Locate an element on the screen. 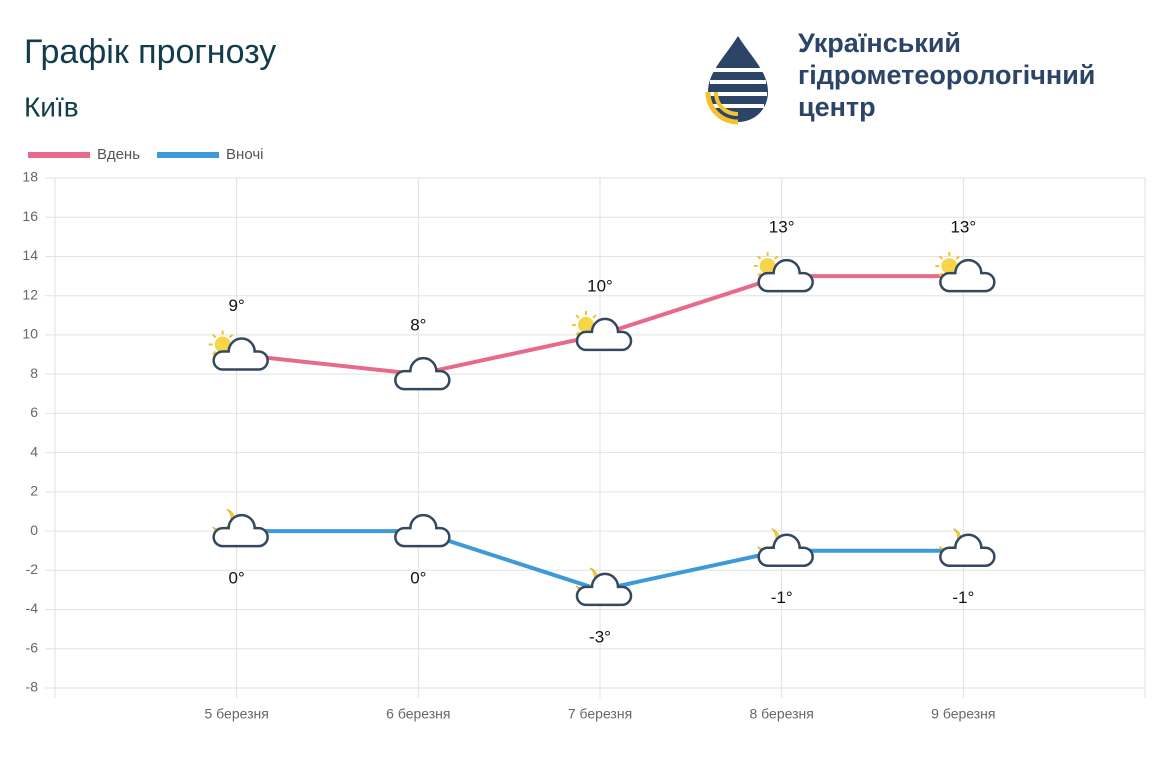 The height and width of the screenshot is (778, 1168). title: Графік прогнозу is located at coordinates (150, 52).